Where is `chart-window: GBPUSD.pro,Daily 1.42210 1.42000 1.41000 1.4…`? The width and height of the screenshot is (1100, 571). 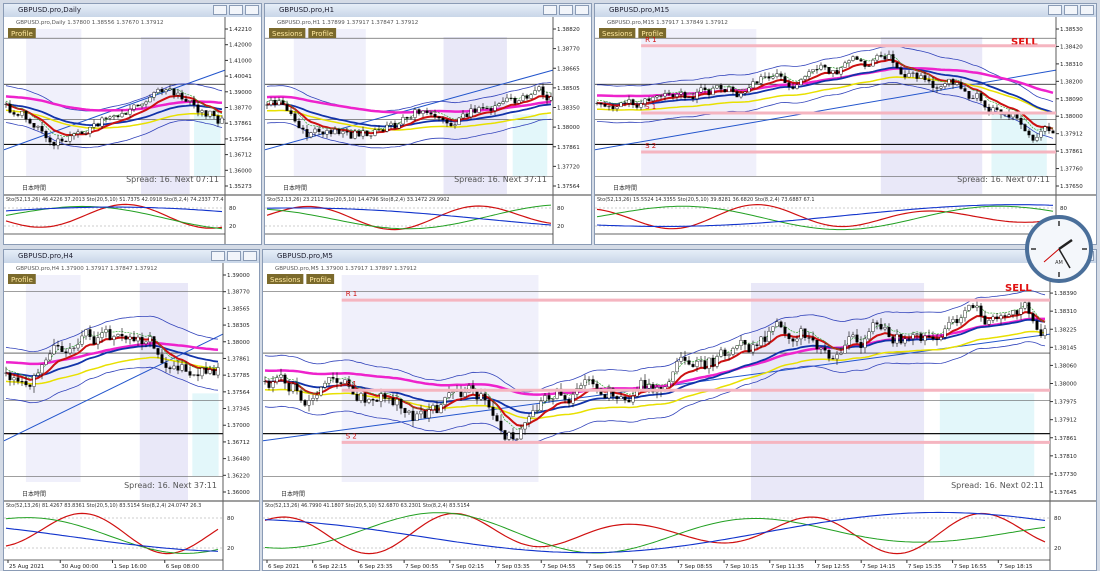 chart-window: GBPUSD.pro,Daily 1.42210 1.42000 1.41000 1.4… is located at coordinates (132, 124).